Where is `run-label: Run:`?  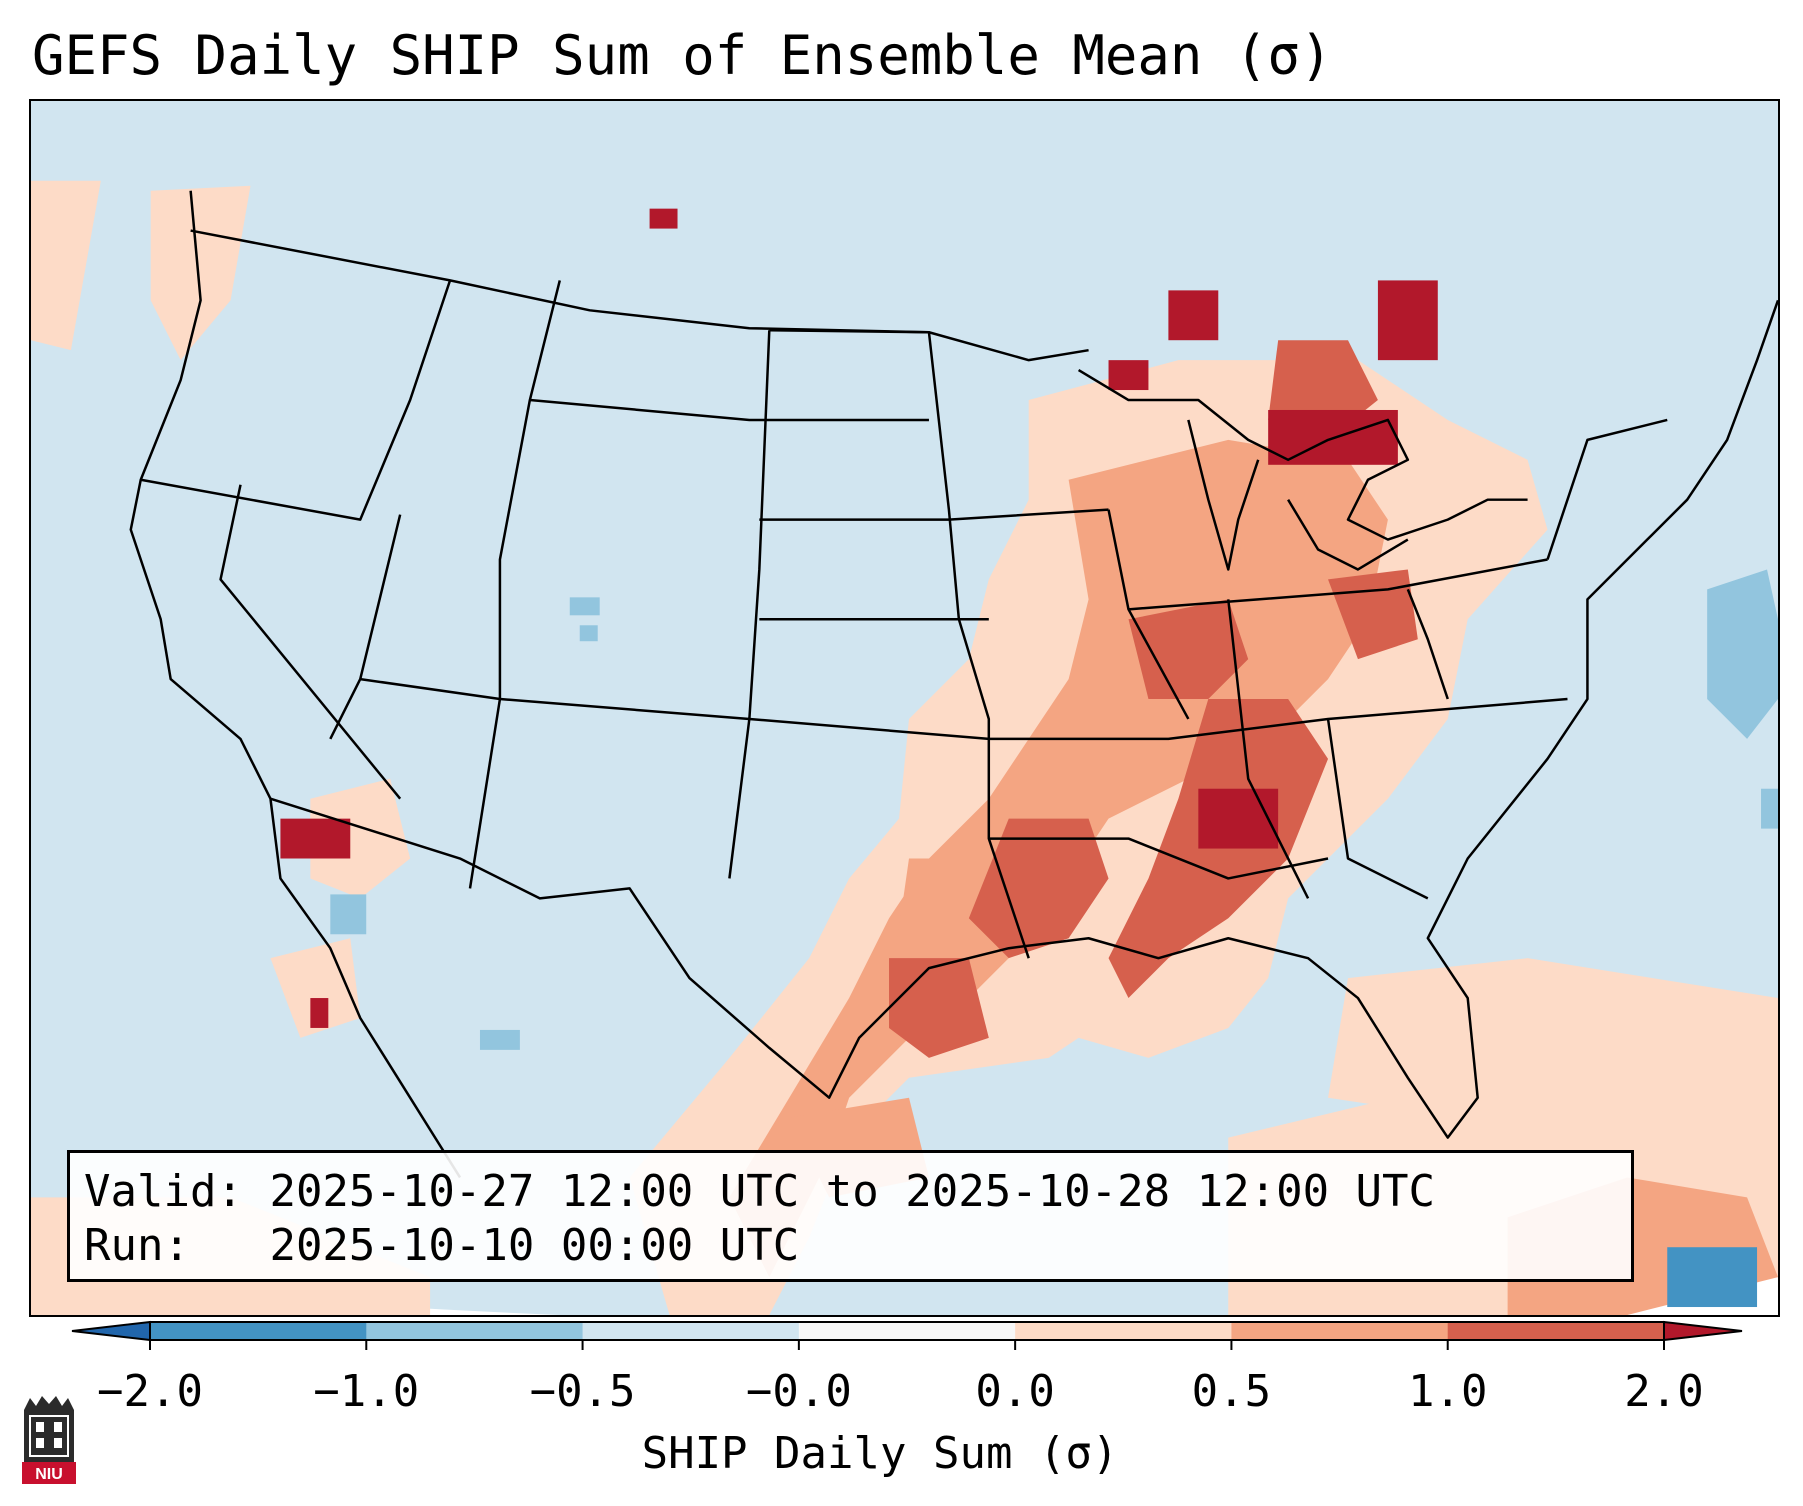
run-label: Run: is located at coordinates (137, 1245).